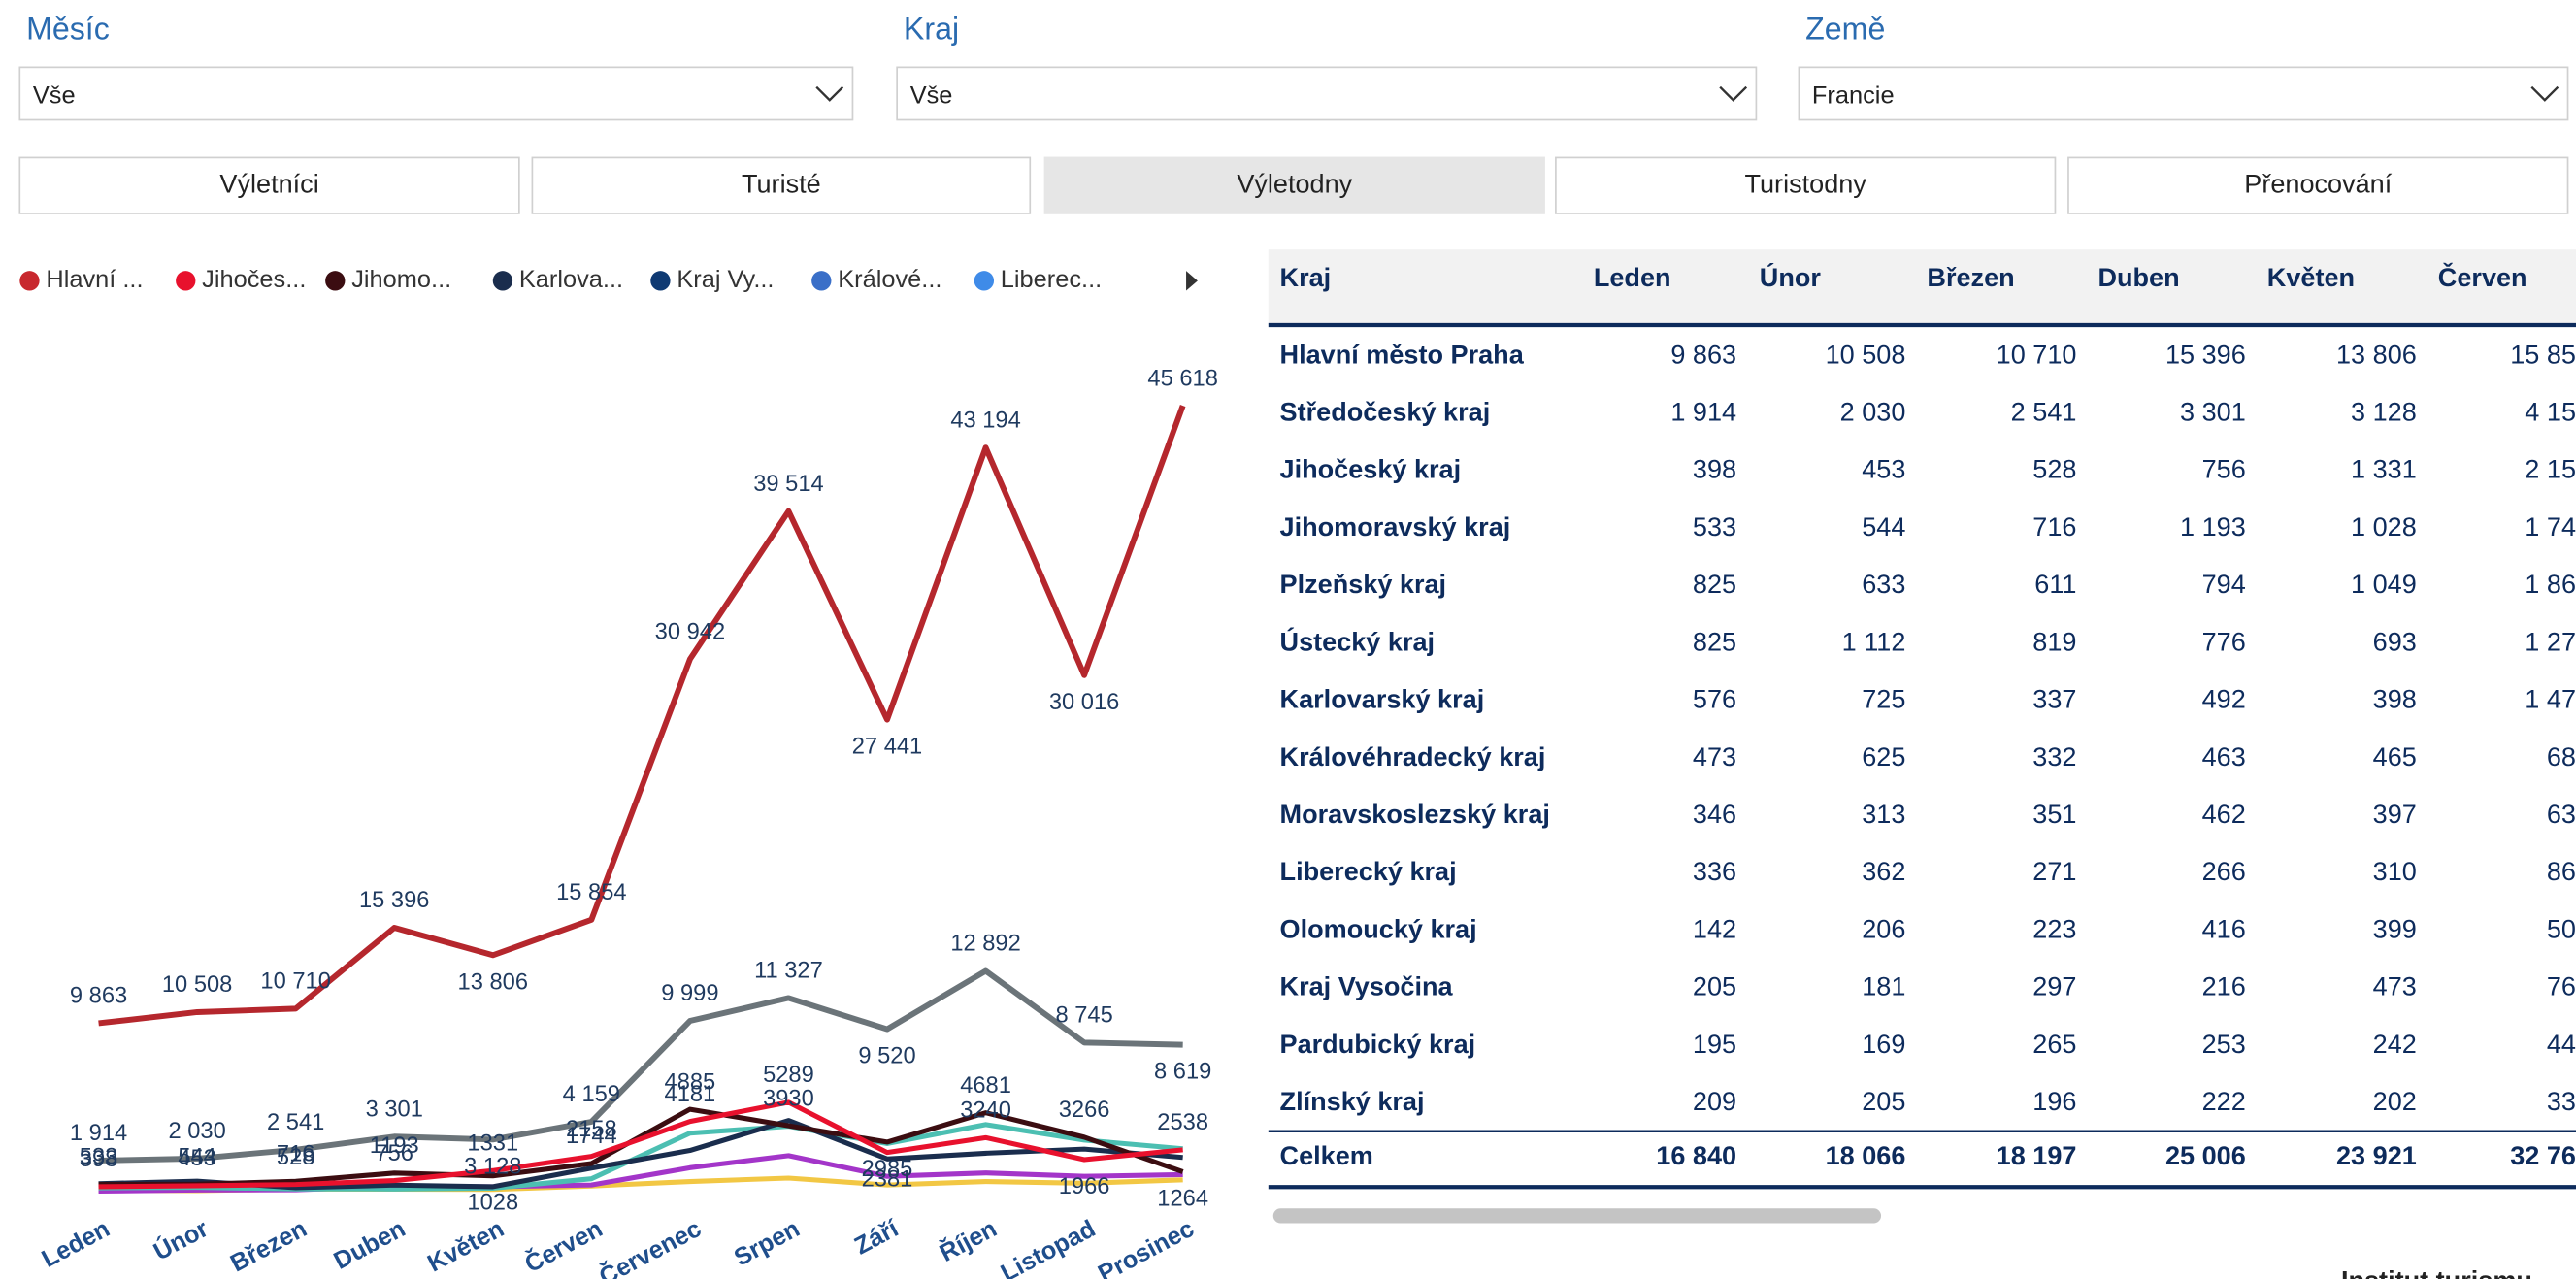 The width and height of the screenshot is (2576, 1279). Describe the element at coordinates (1192, 281) in the screenshot. I see `legend-next-arrow` at that location.